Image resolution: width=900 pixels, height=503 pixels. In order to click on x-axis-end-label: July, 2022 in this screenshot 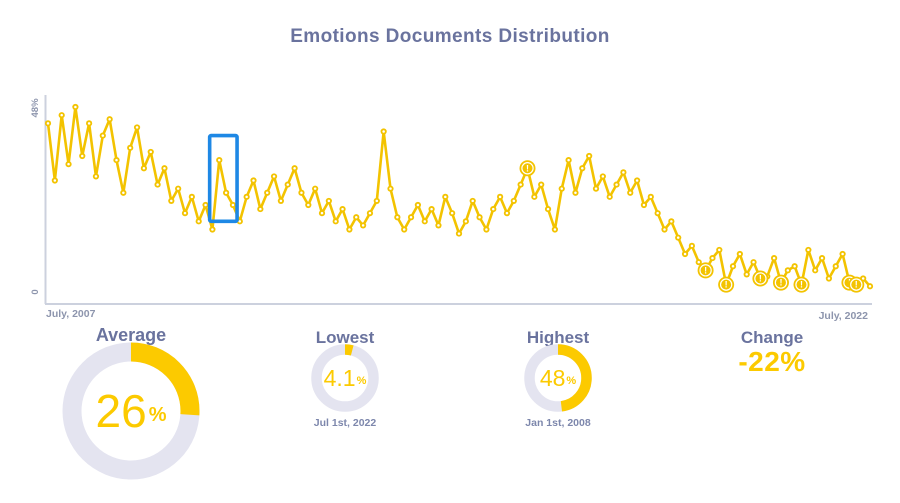, I will do `click(844, 316)`.